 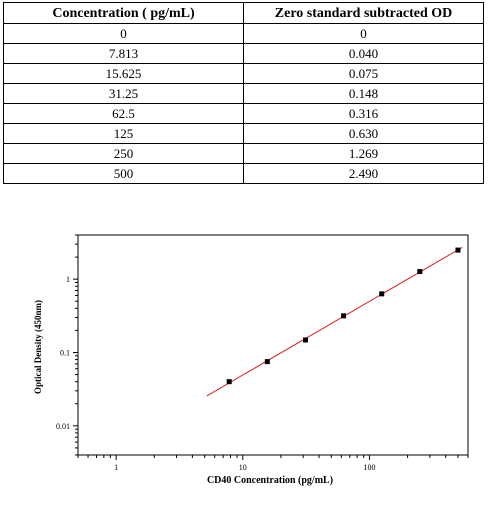 What do you see at coordinates (363, 73) in the screenshot?
I see `cell-od: 0.075` at bounding box center [363, 73].